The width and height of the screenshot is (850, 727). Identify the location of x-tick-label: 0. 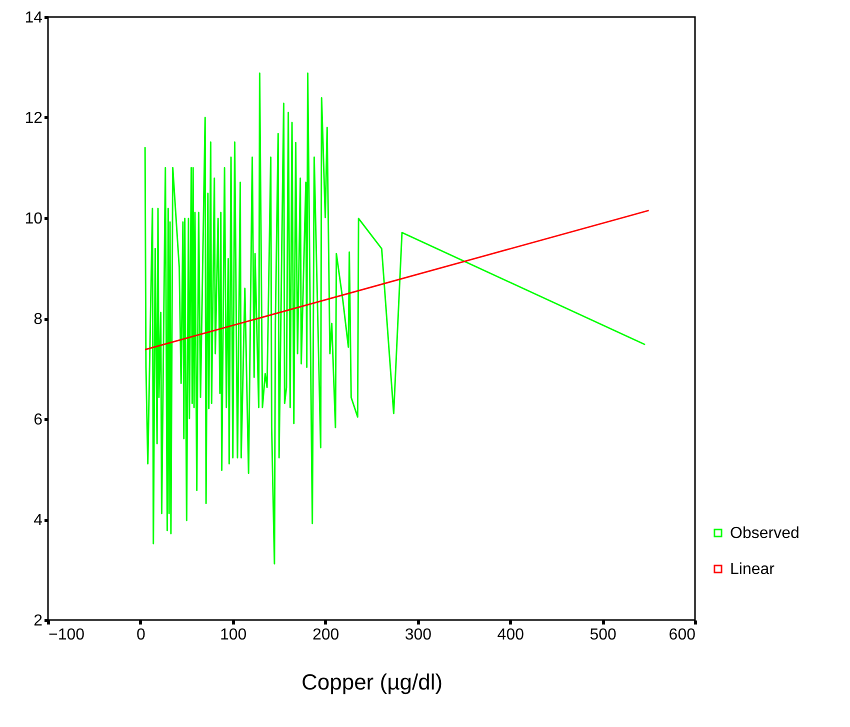
(141, 635).